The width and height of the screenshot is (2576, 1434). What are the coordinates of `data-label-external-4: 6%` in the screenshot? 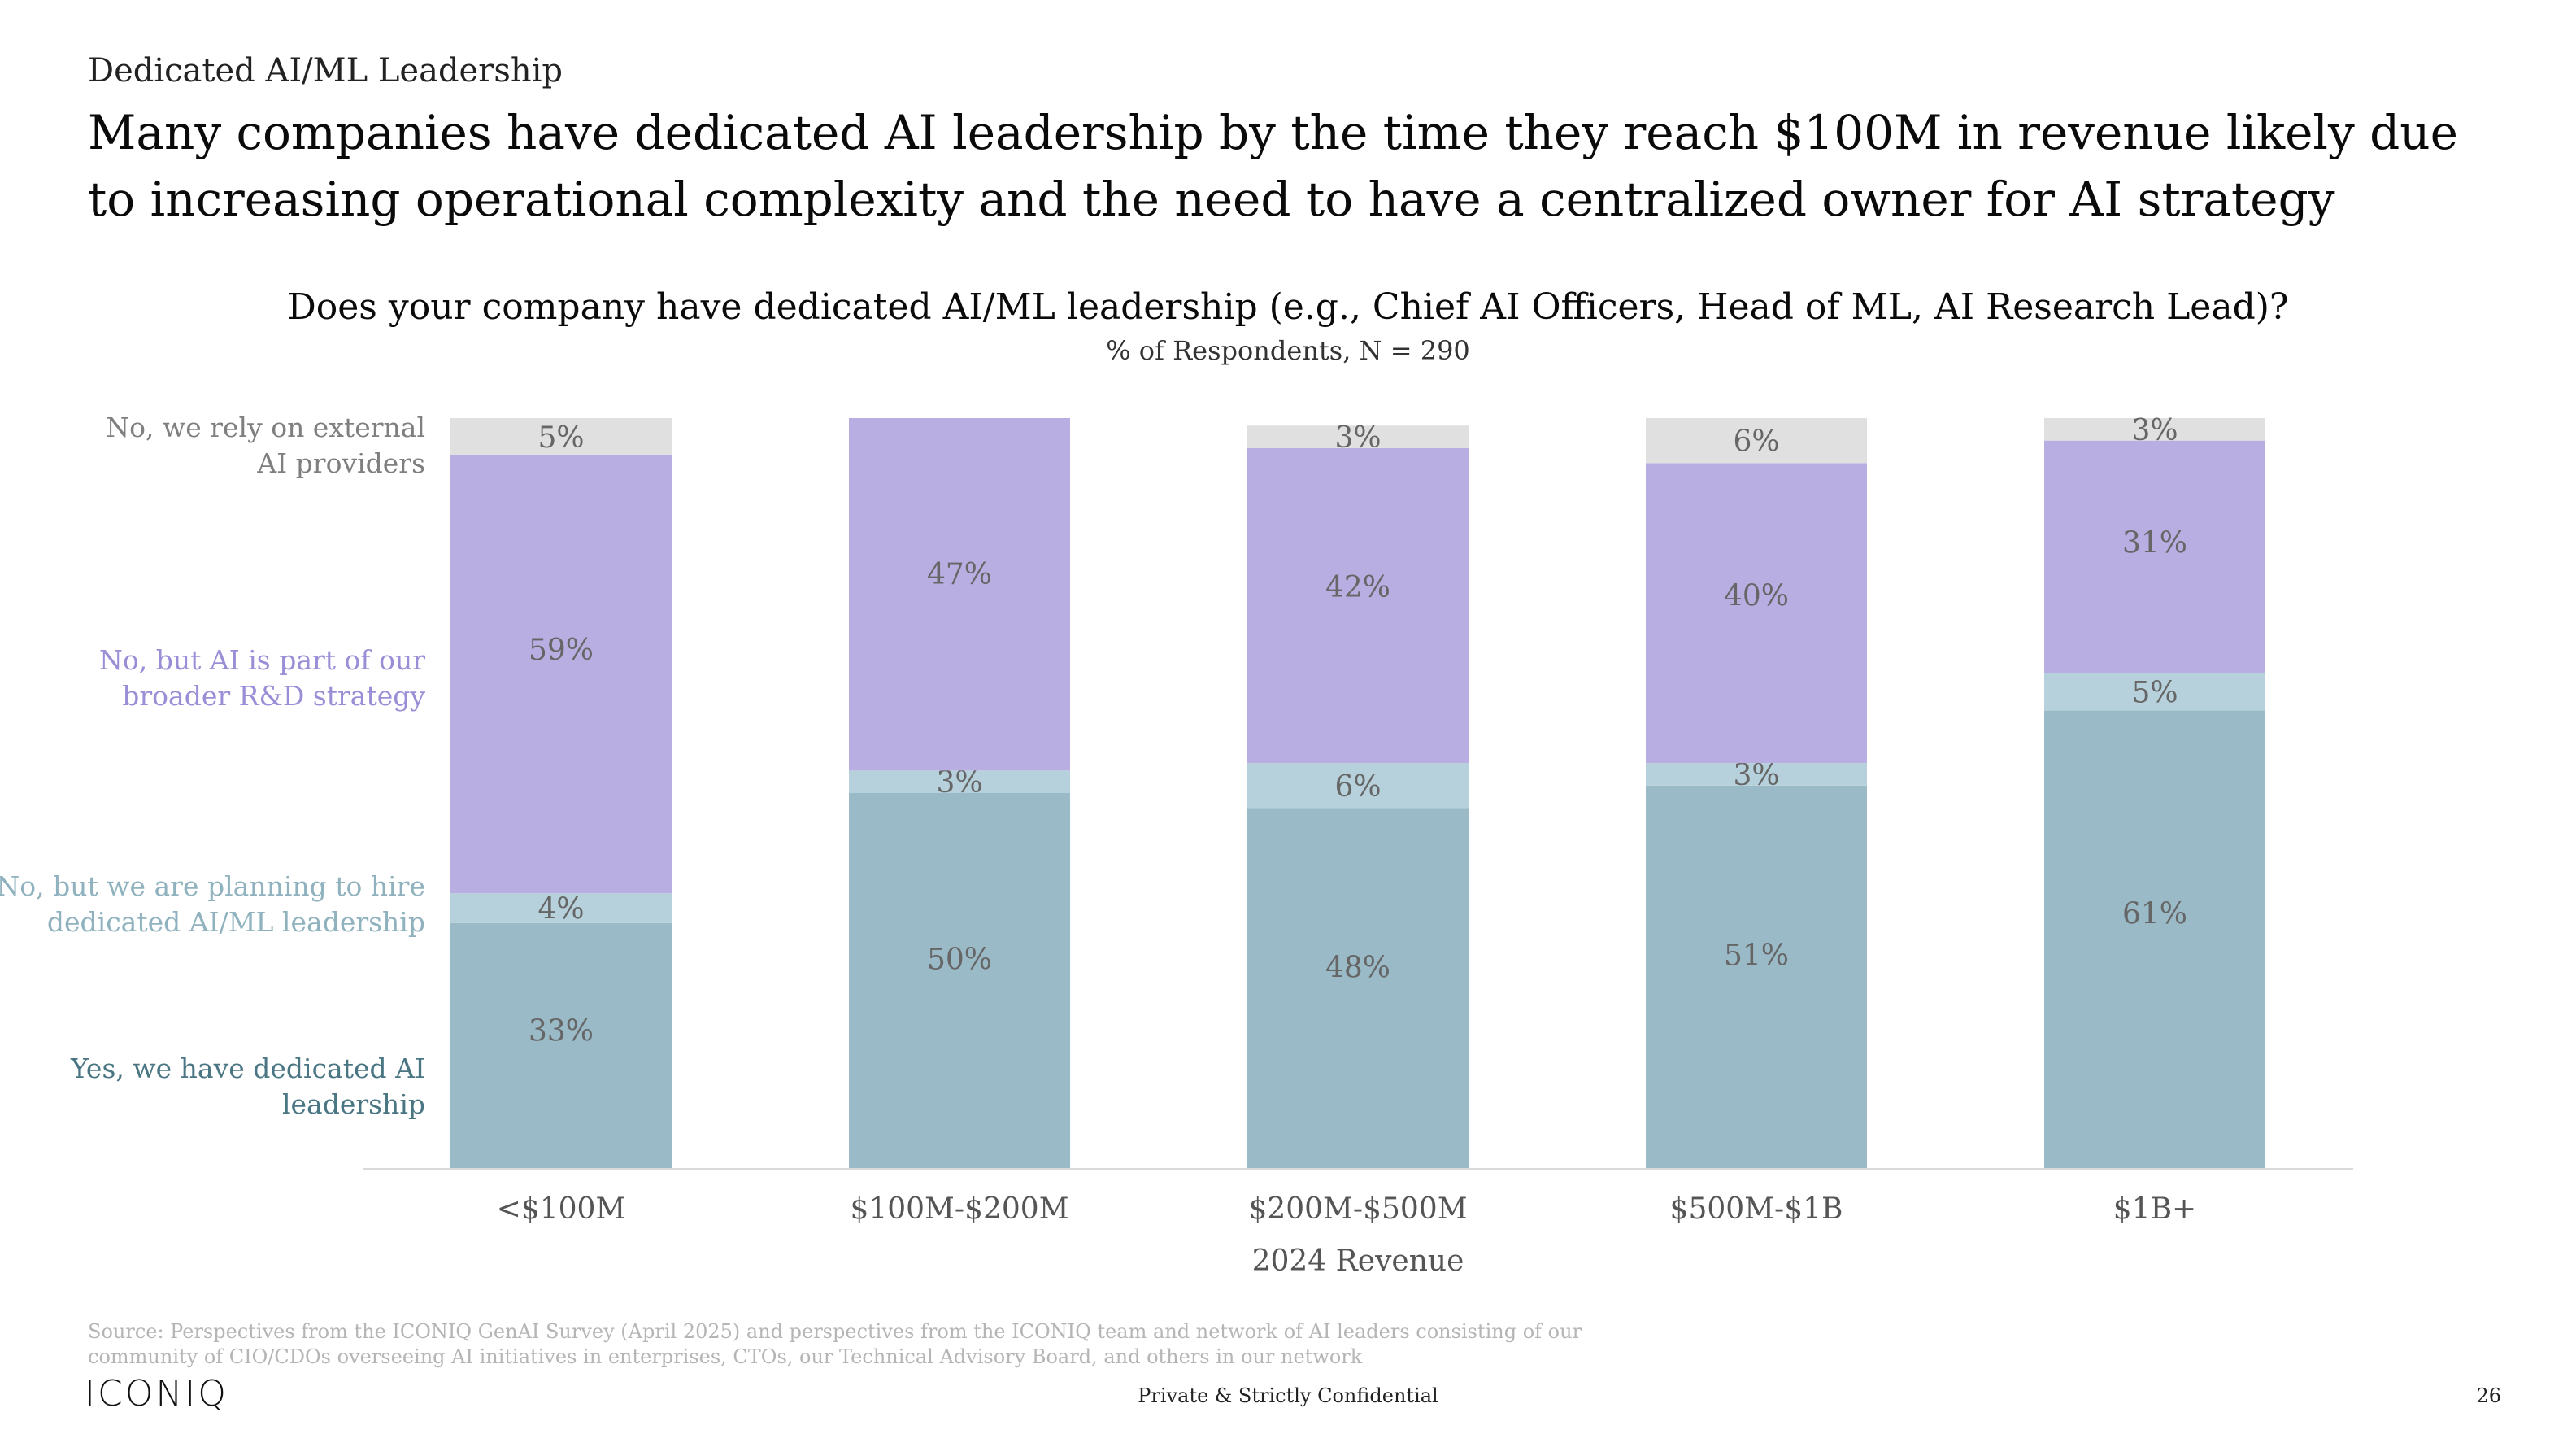 It's located at (1756, 442).